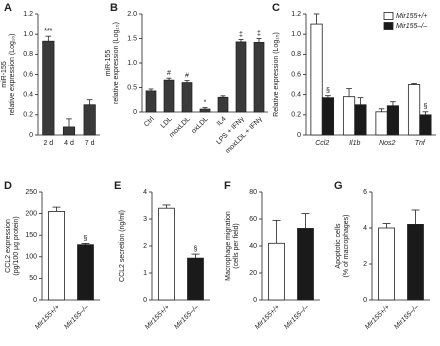 The height and width of the screenshot is (346, 440). Describe the element at coordinates (117, 186) in the screenshot. I see `panel-label: E` at that location.